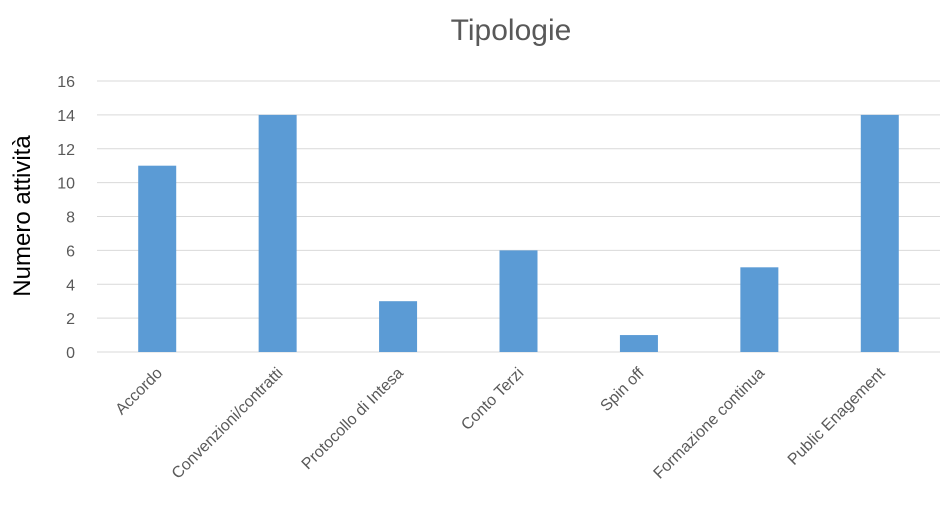 Image resolution: width=951 pixels, height=529 pixels. What do you see at coordinates (66, 82) in the screenshot?
I see `y-tick-label: 16` at bounding box center [66, 82].